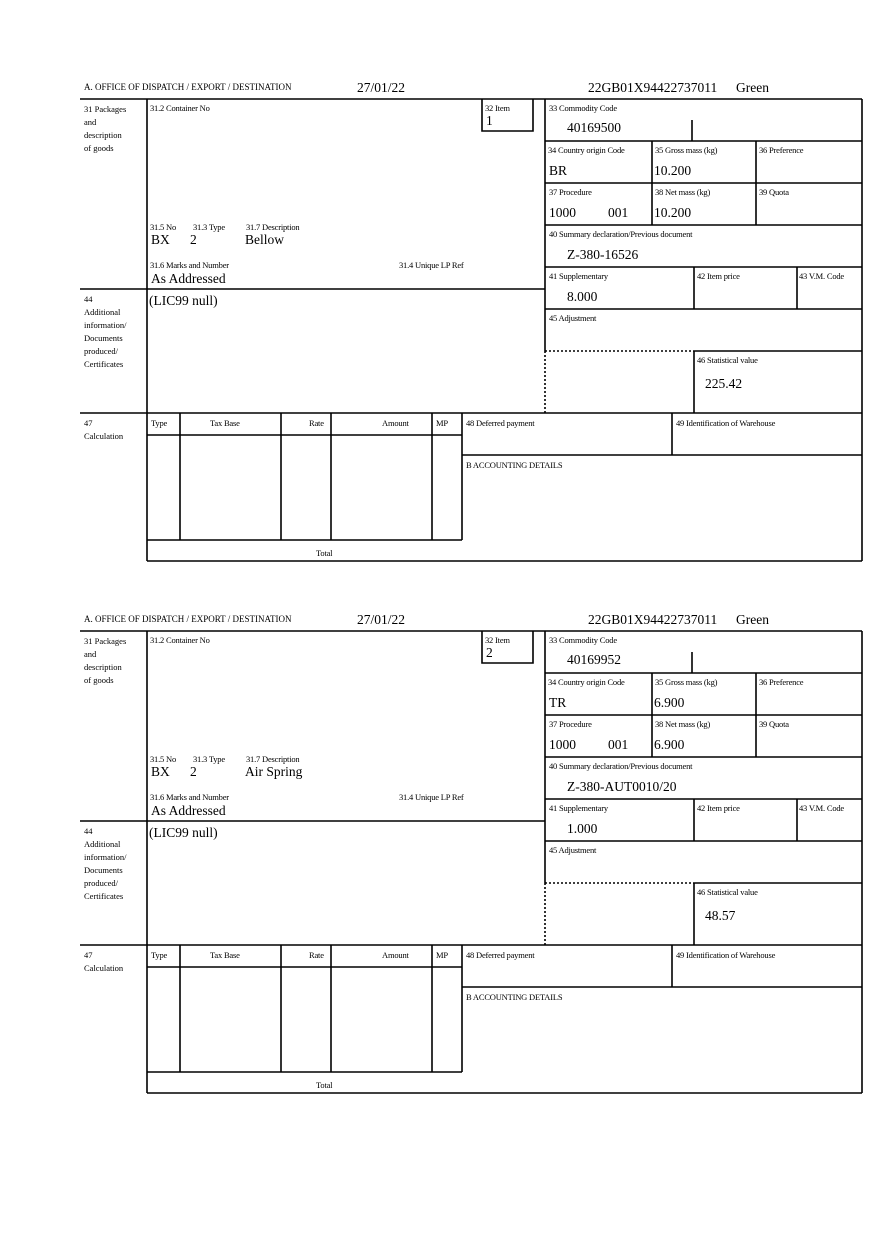  I want to click on country-code: BR, so click(558, 170).